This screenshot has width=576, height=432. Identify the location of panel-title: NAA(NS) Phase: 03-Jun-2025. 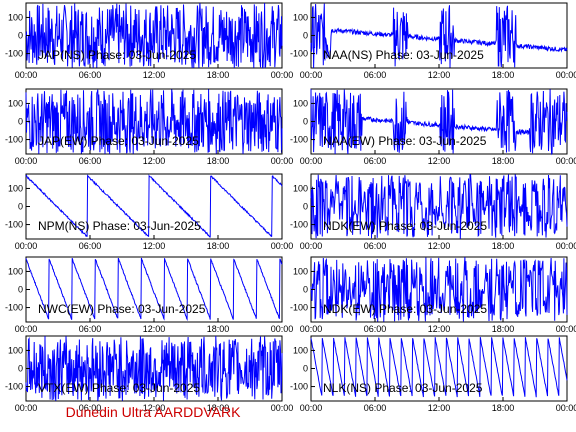
(403, 55).